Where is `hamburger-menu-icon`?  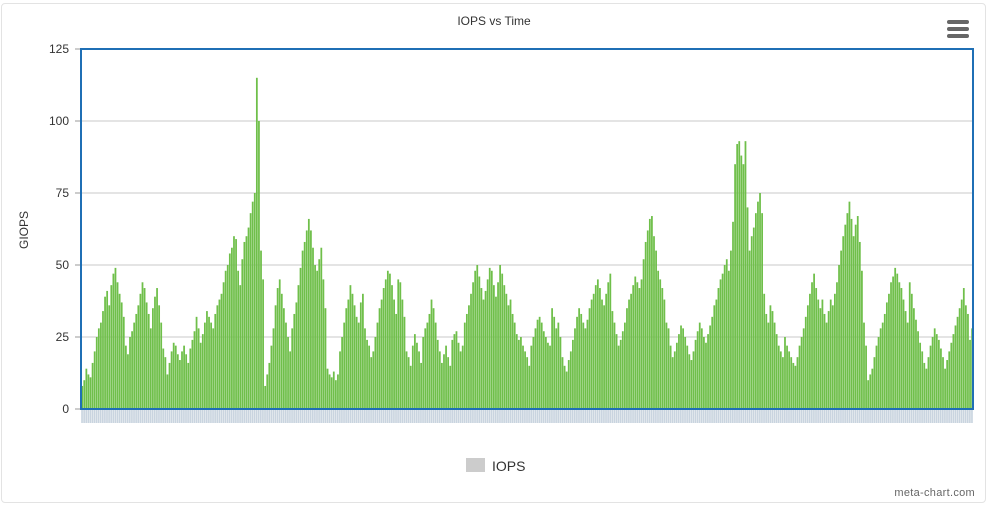 hamburger-menu-icon is located at coordinates (960, 31).